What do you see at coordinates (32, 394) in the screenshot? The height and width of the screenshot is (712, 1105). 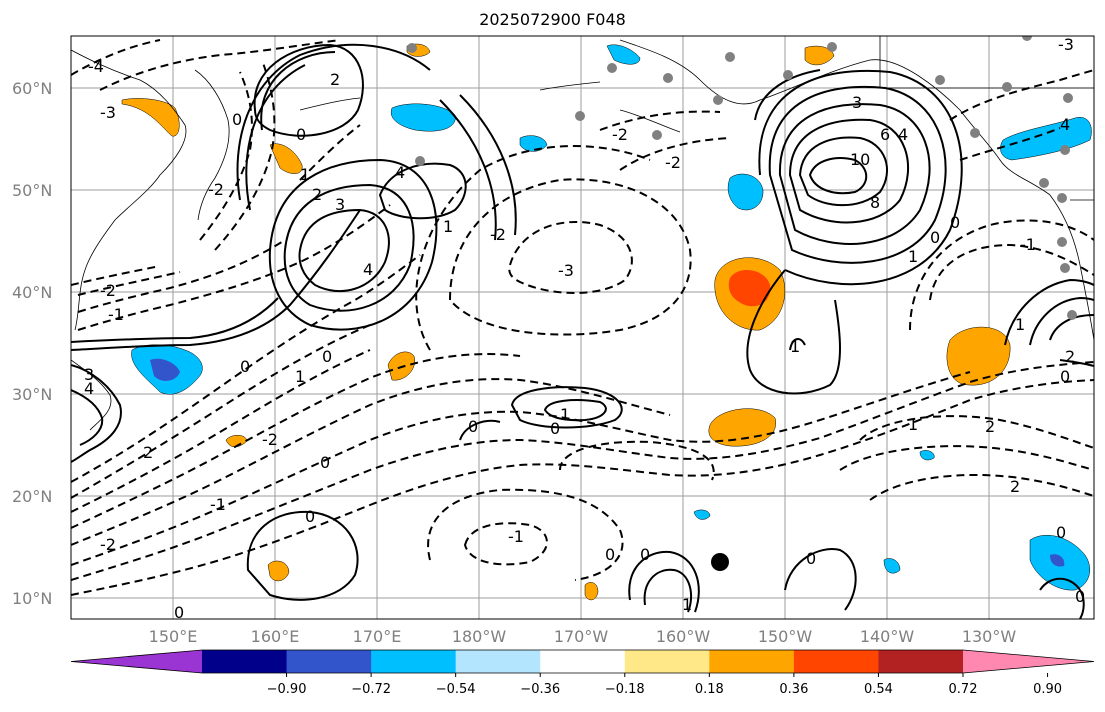 I see `lat-label: 30°N` at bounding box center [32, 394].